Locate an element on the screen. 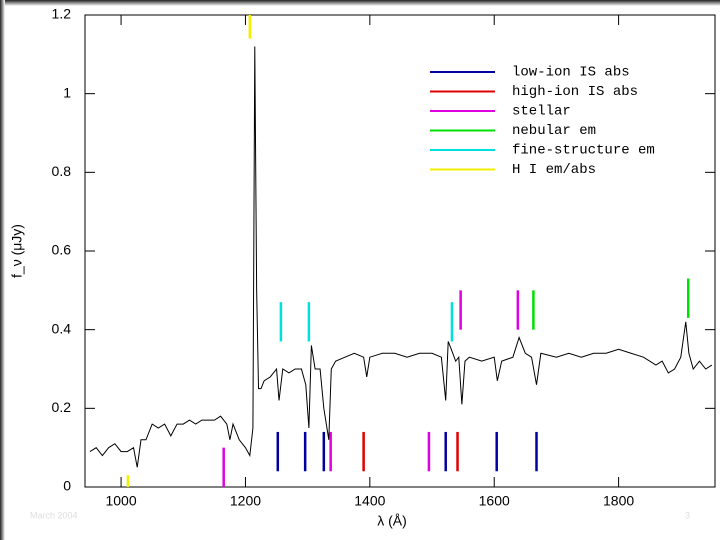 This screenshot has width=720, height=540. y-tick-label: 1.2 is located at coordinates (62, 14).